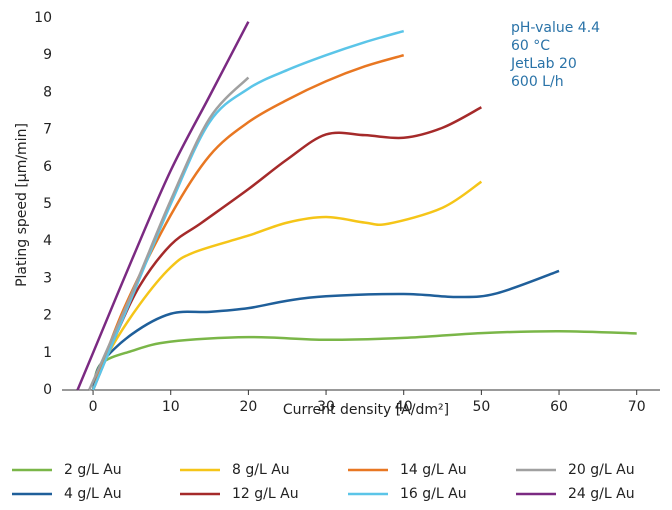  Describe the element at coordinates (43, 18) in the screenshot. I see `y-tick-label: 10` at that location.